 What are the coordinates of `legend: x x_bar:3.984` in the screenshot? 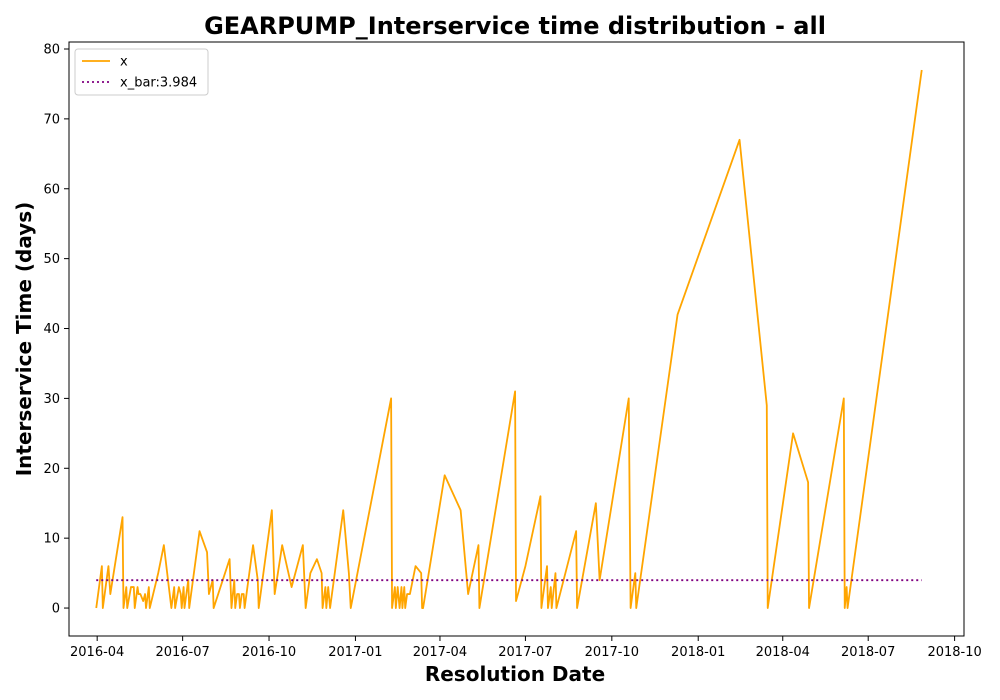 It's located at (141, 72).